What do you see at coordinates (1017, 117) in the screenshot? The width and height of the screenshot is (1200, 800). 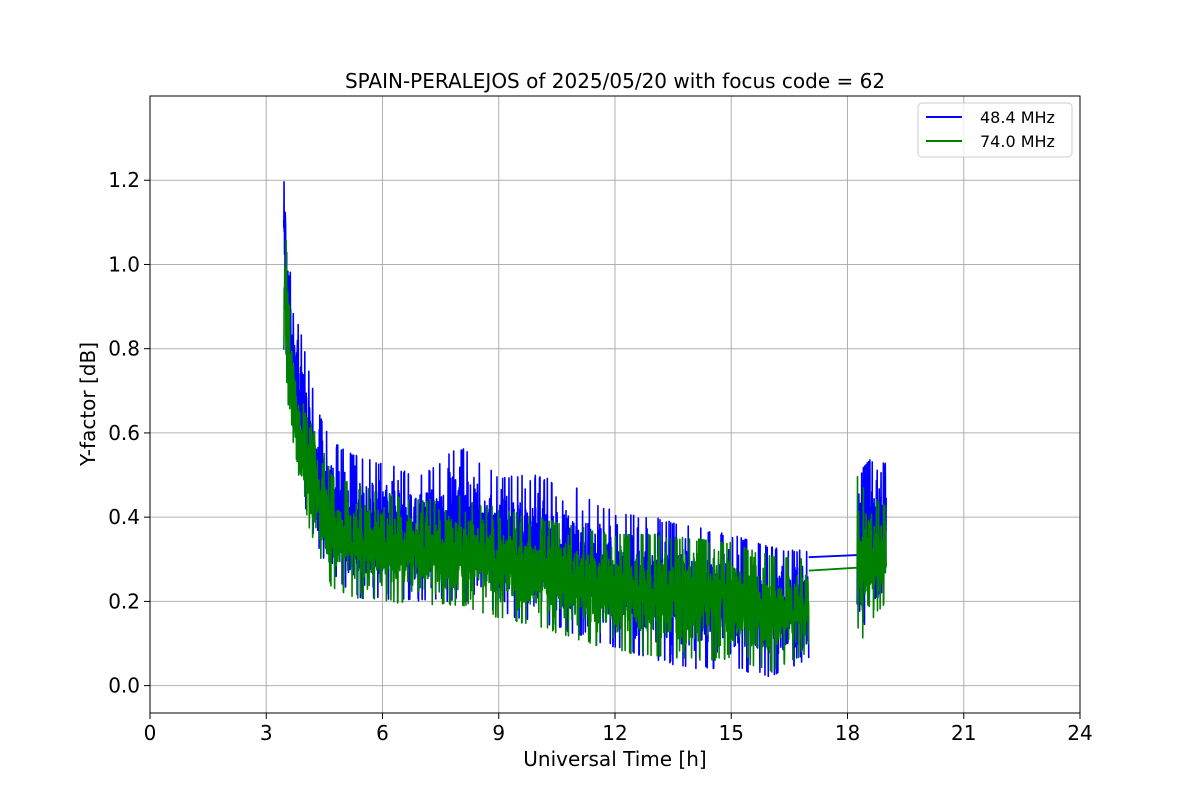 I see `legend-label-48mhz: 48.4 MHz` at bounding box center [1017, 117].